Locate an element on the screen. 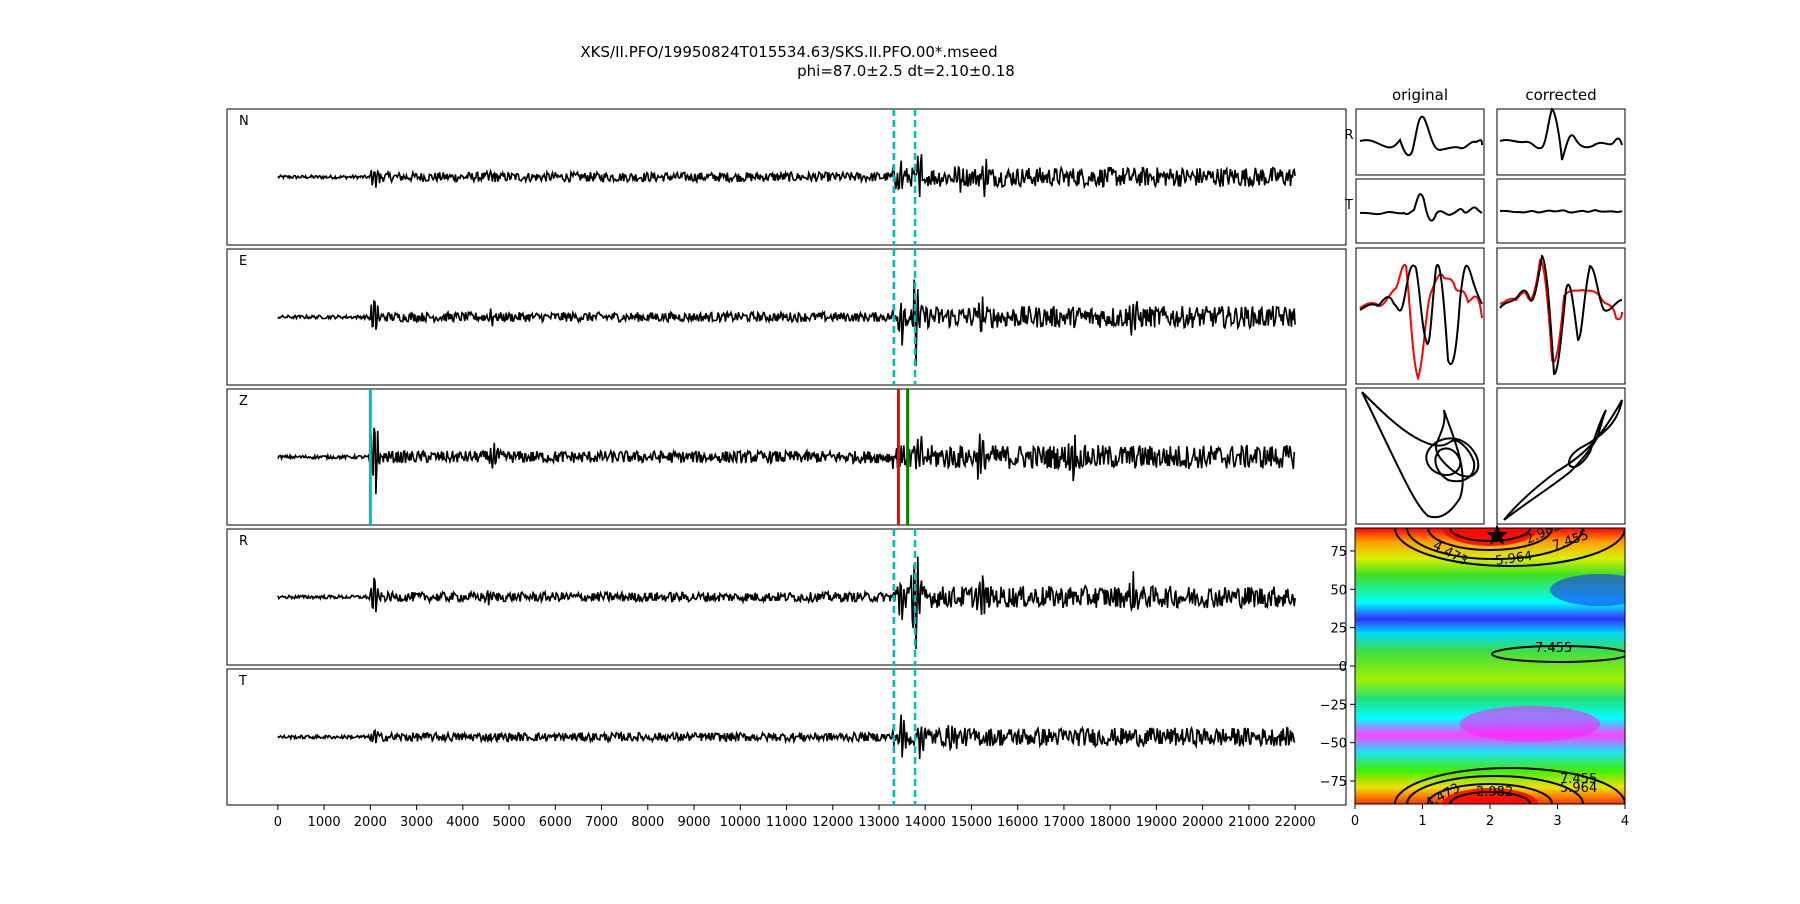  surface-y-tick-label-0: 75 is located at coordinates (1338, 552).